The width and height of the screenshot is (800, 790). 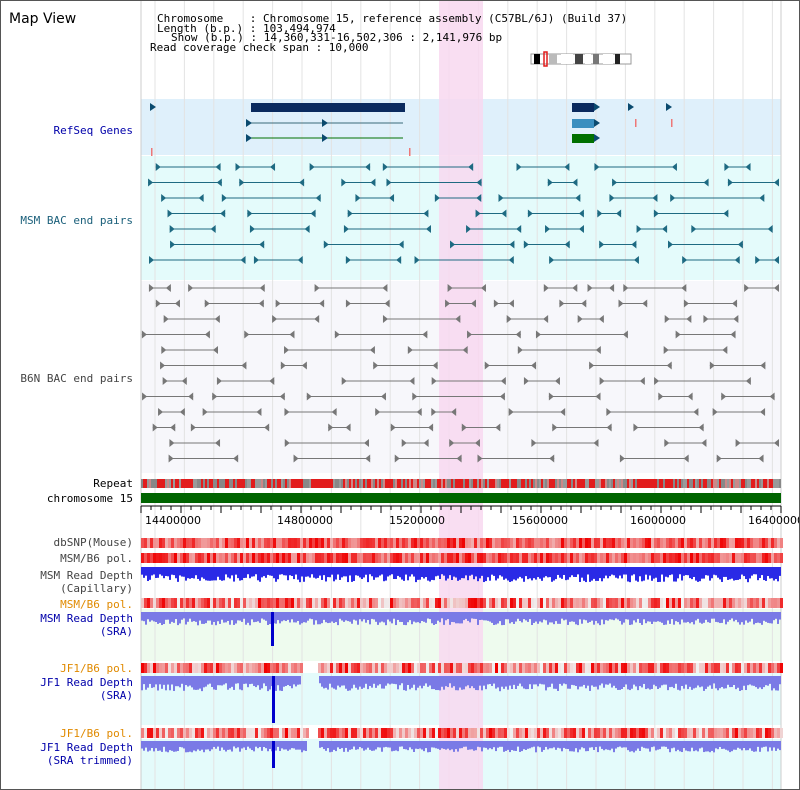 I want to click on track-label-msm-depth-sra-sub: (SRA), so click(x=116, y=631).